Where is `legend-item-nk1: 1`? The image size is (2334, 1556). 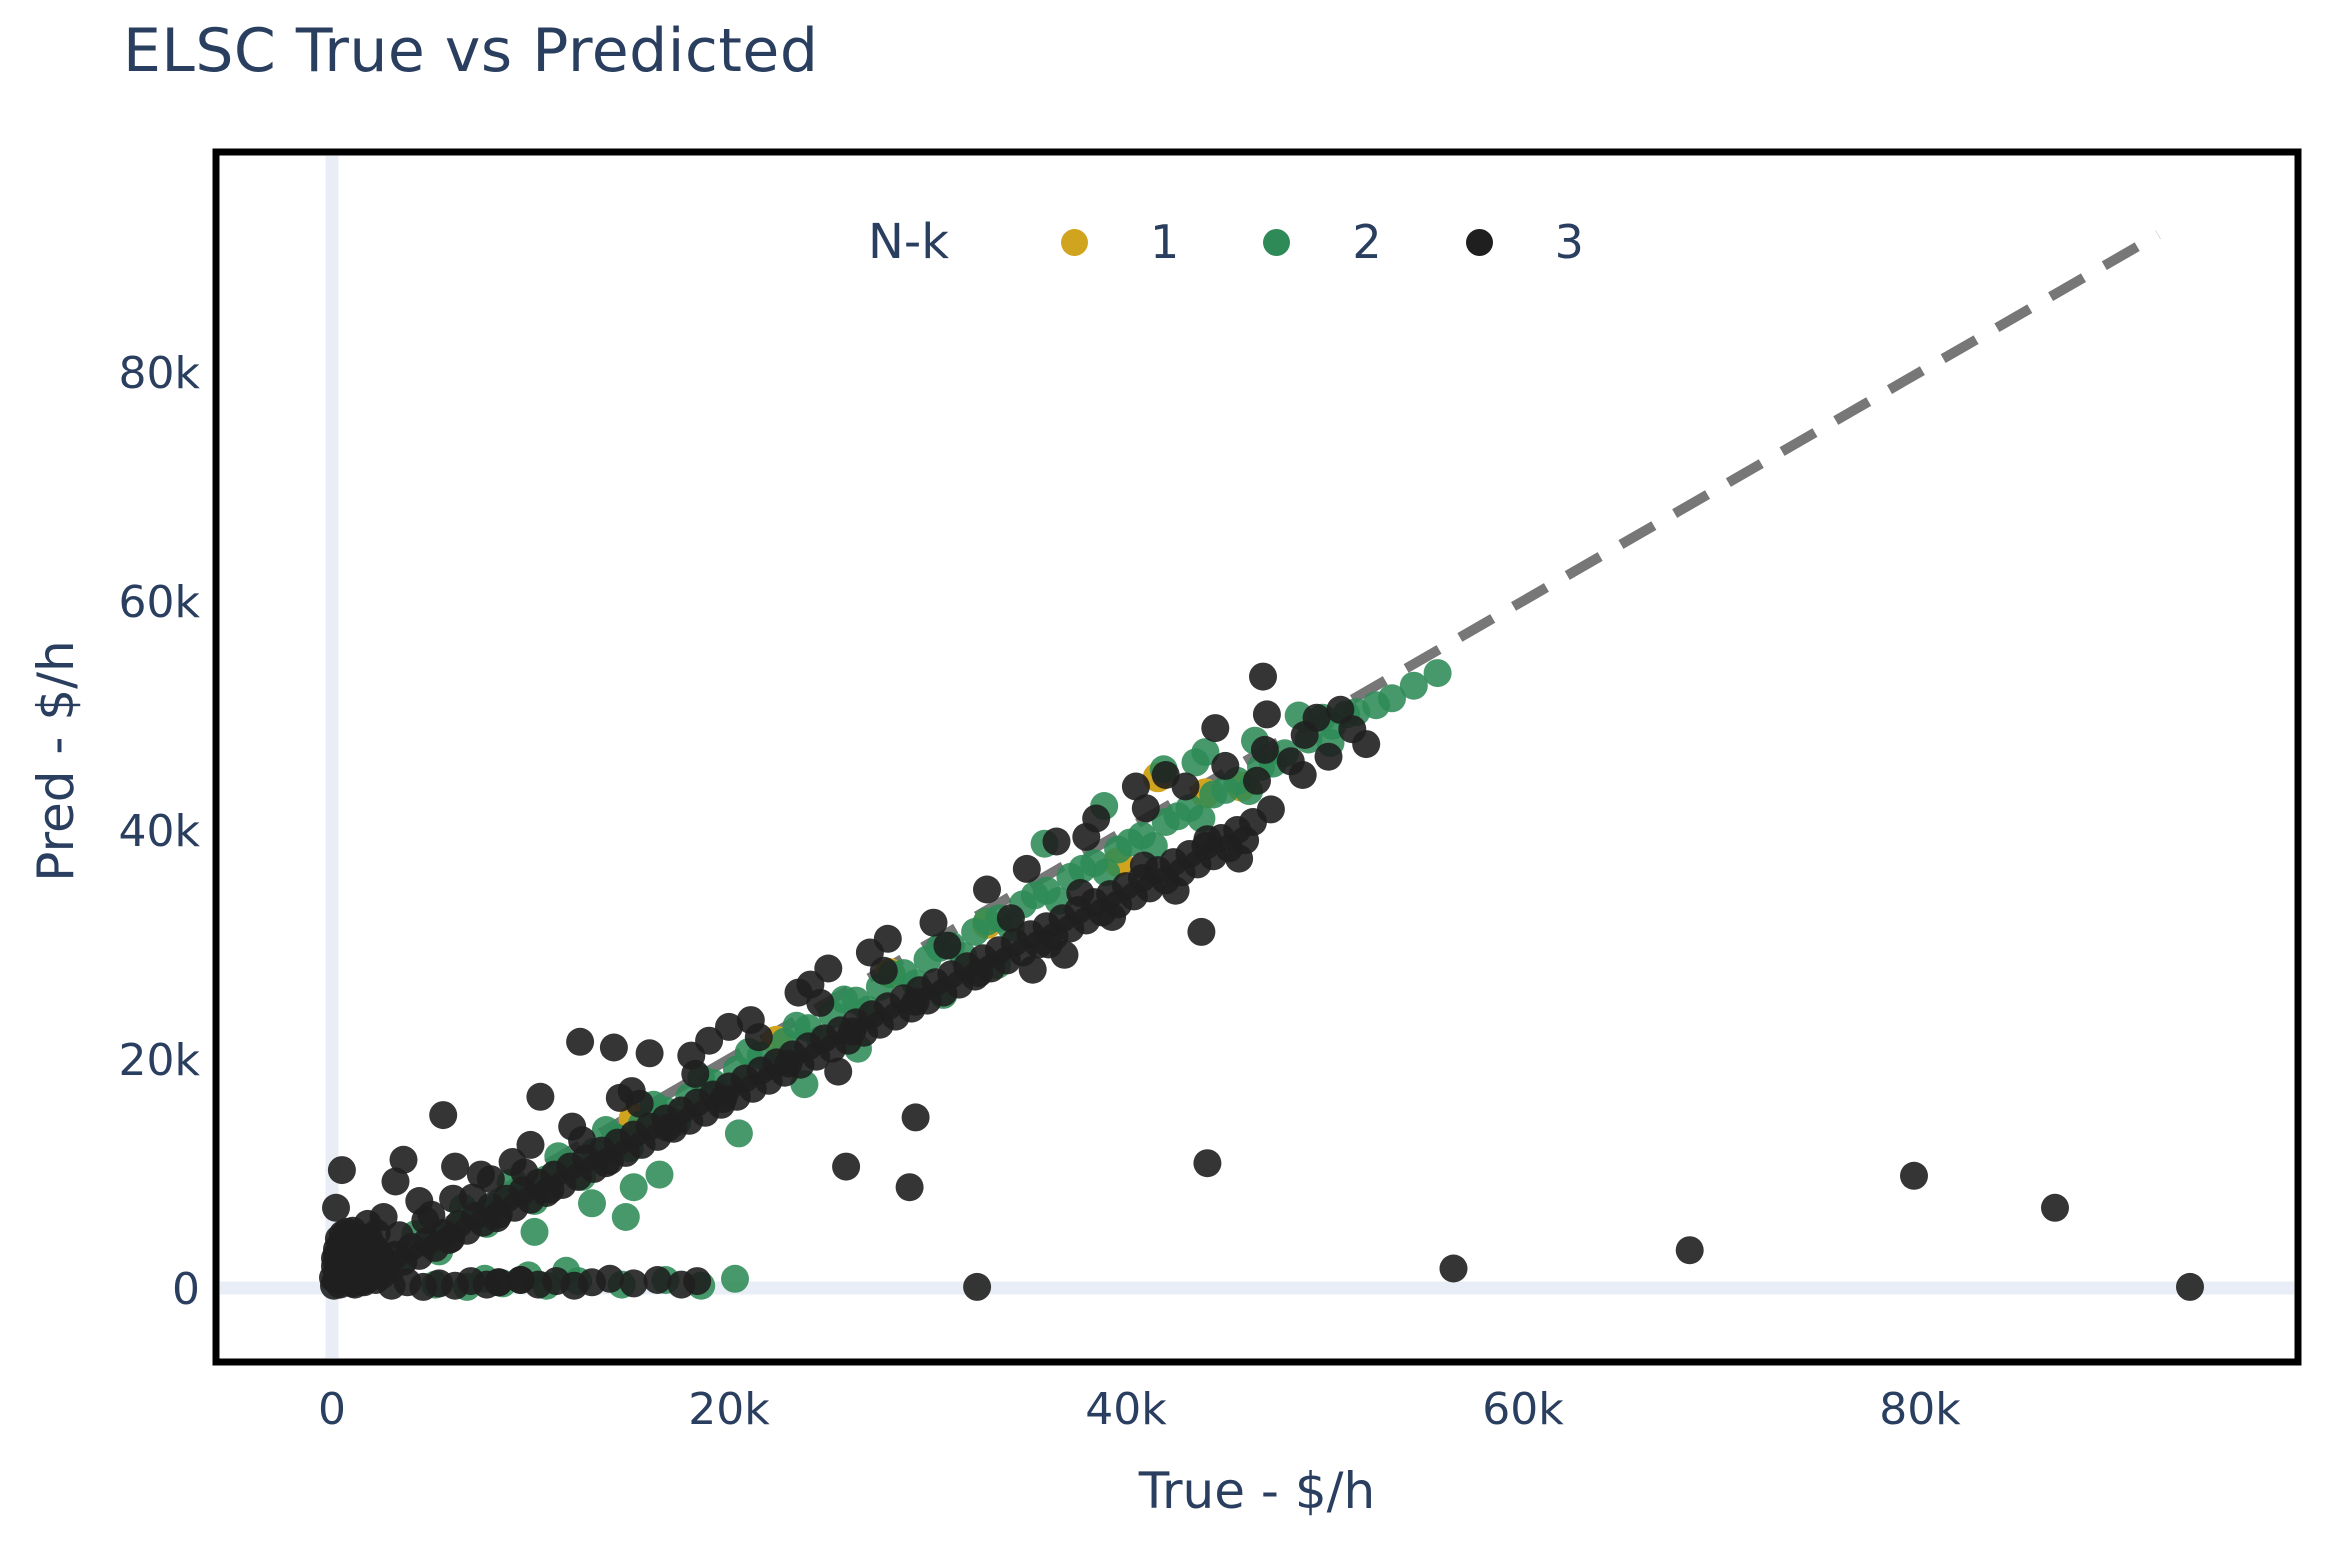 legend-item-nk1: 1 is located at coordinates (1120, 242).